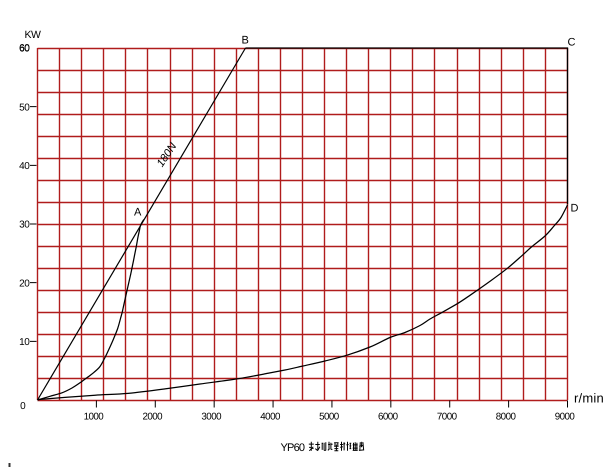  I want to click on svg-text: 40, so click(24, 166).